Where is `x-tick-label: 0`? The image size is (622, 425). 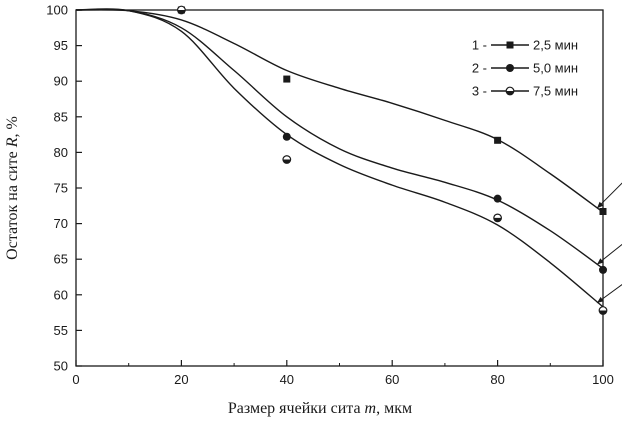
x-tick-label: 0 is located at coordinates (75, 379).